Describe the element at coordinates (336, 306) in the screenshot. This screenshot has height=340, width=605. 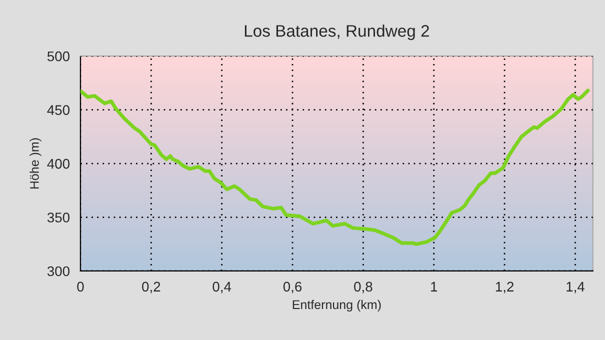
I see `x-axis-title: Entfernung (km)` at that location.